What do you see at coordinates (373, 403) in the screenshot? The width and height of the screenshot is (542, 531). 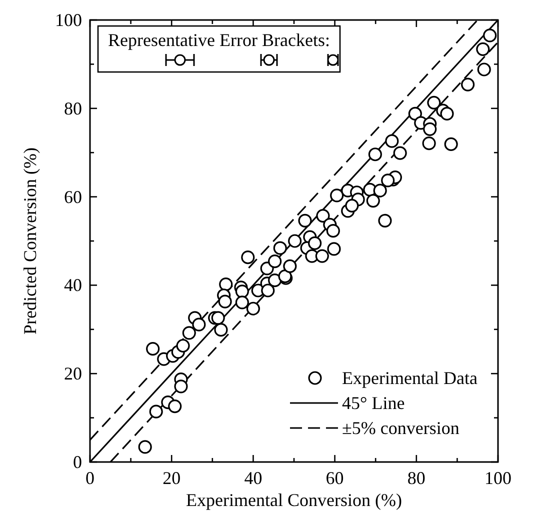 I see `legend-label: 45° Line` at bounding box center [373, 403].